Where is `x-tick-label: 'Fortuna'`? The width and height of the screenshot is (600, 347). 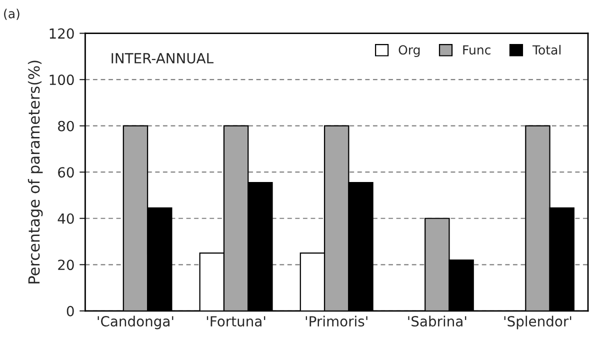
x-tick-label: 'Fortuna' is located at coordinates (236, 321).